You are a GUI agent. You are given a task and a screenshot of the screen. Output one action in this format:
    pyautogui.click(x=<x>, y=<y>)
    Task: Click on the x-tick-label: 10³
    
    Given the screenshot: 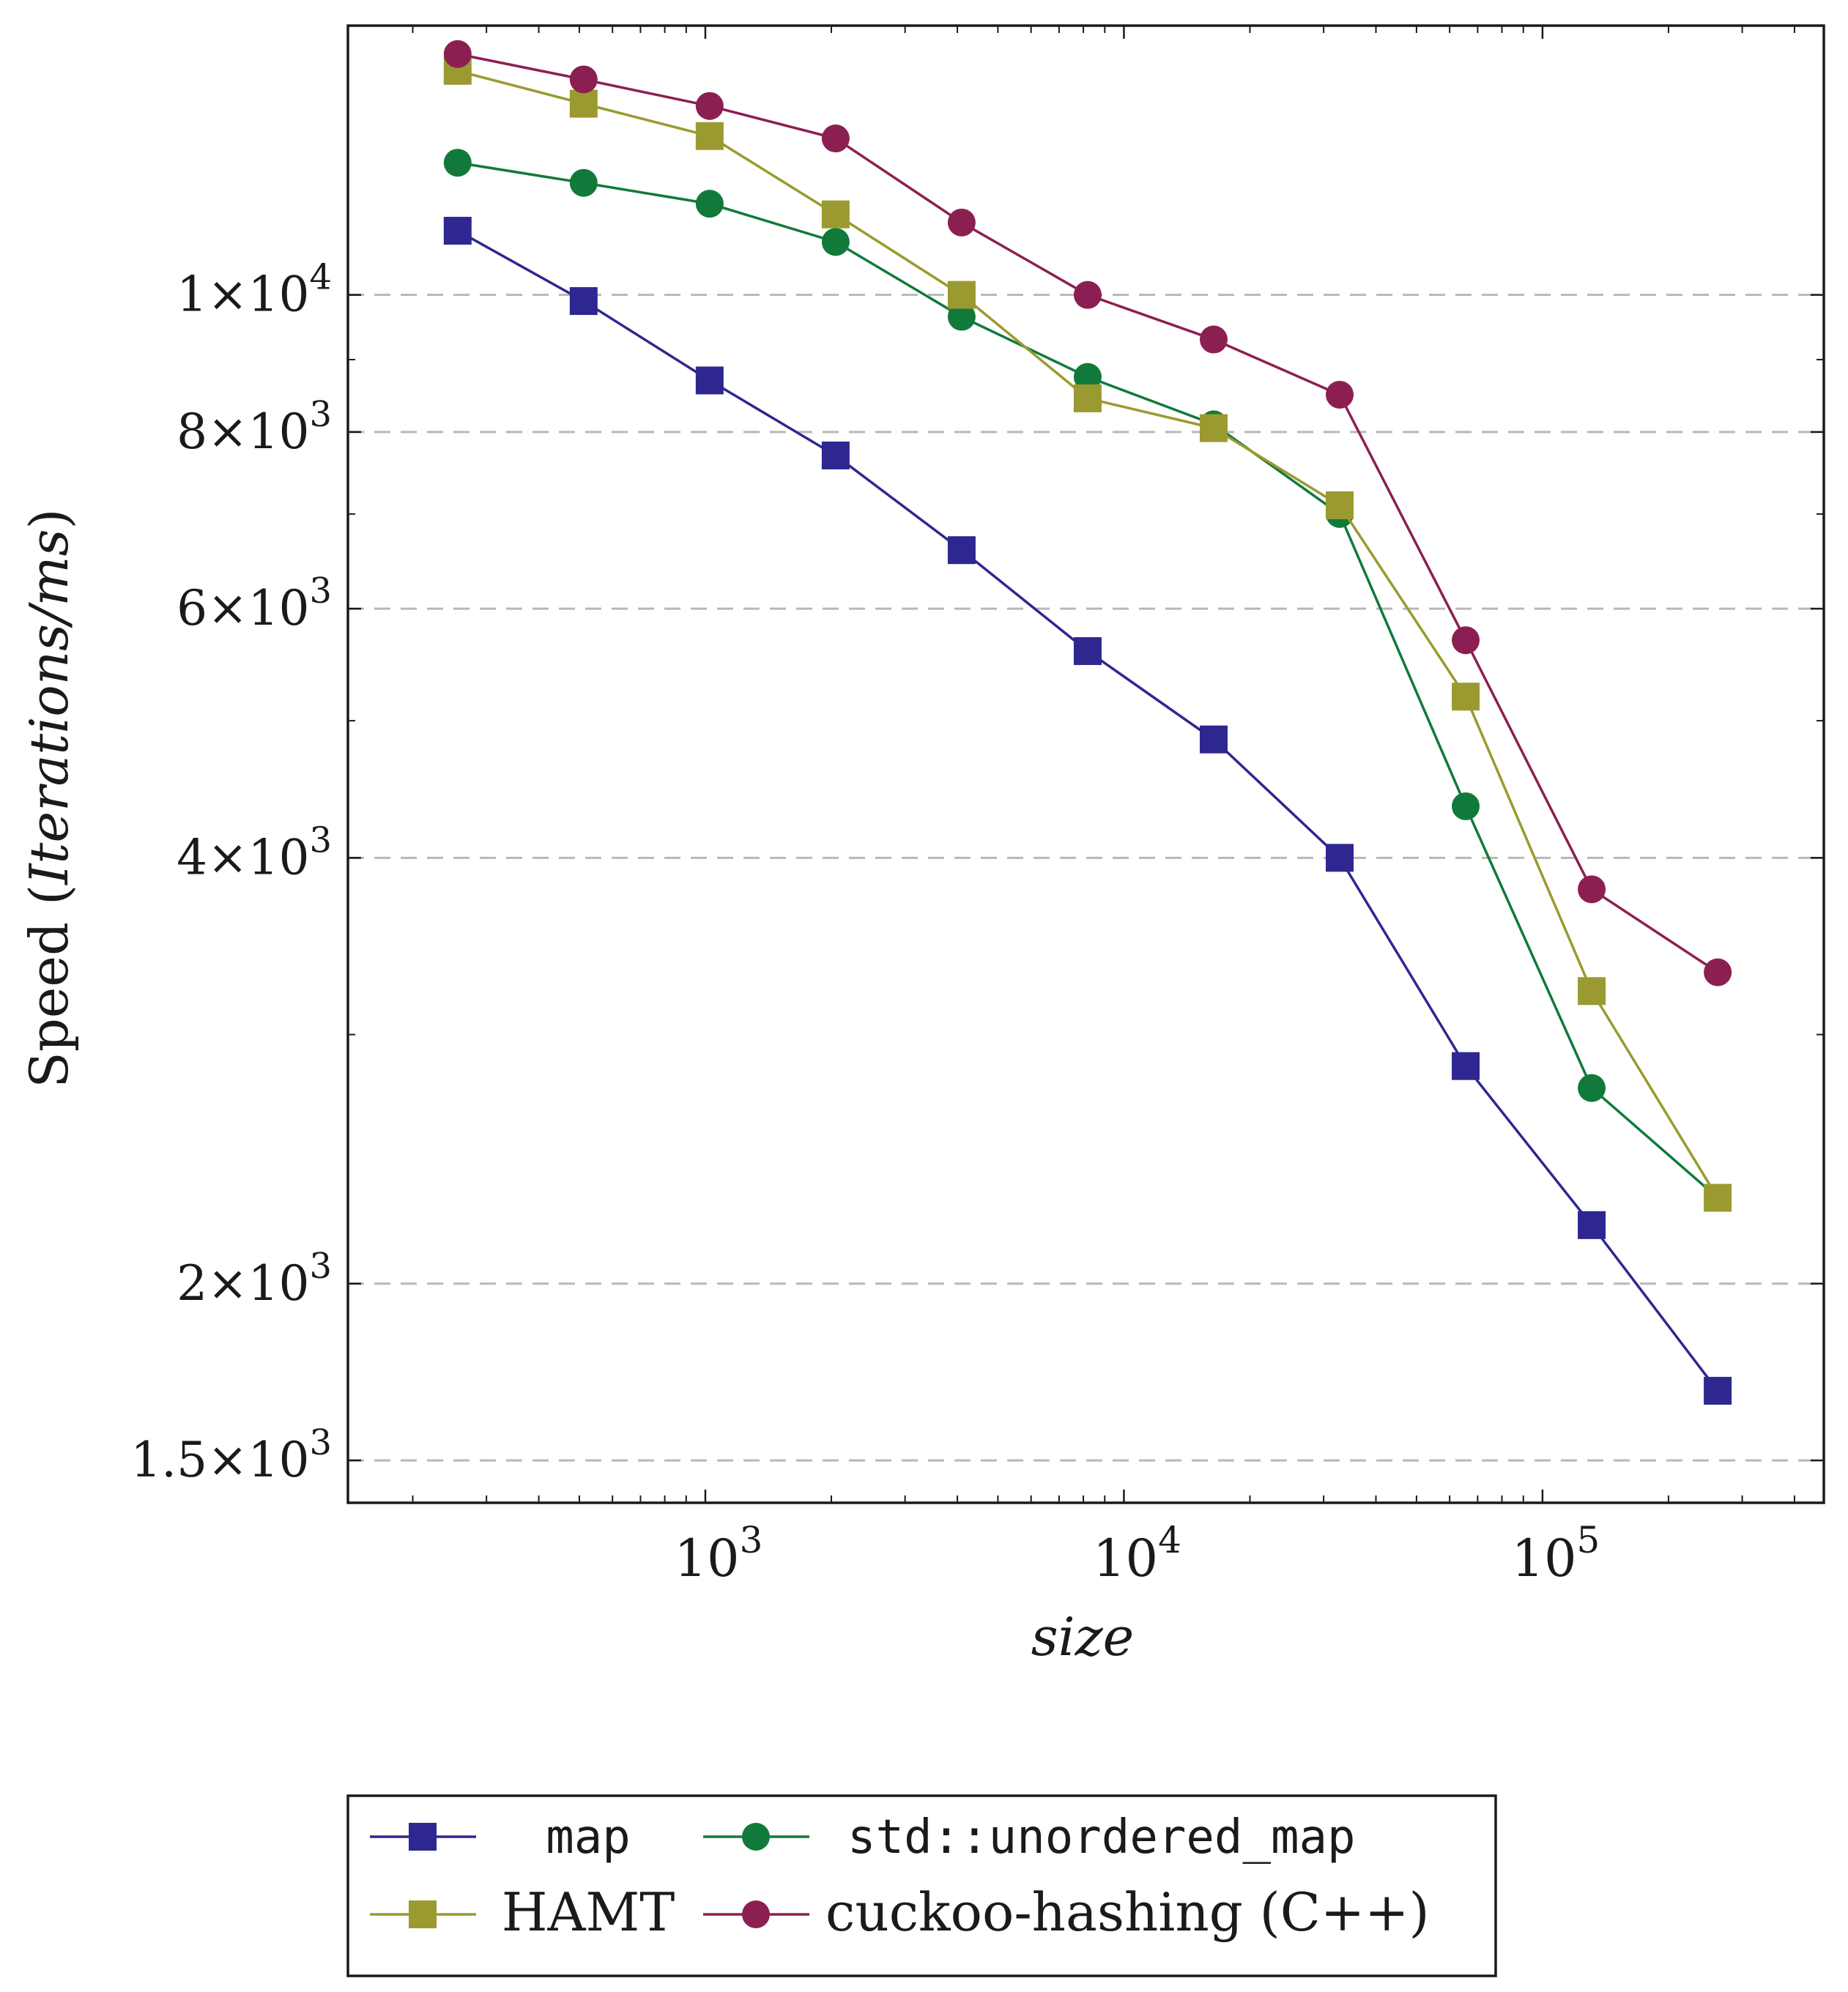 What is the action you would take?
    pyautogui.click(x=719, y=1553)
    